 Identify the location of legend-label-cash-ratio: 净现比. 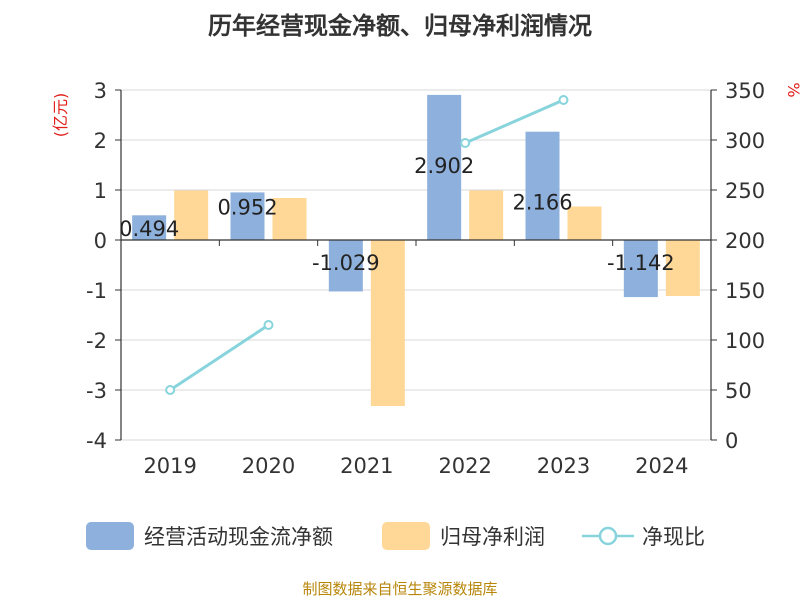
(673, 537).